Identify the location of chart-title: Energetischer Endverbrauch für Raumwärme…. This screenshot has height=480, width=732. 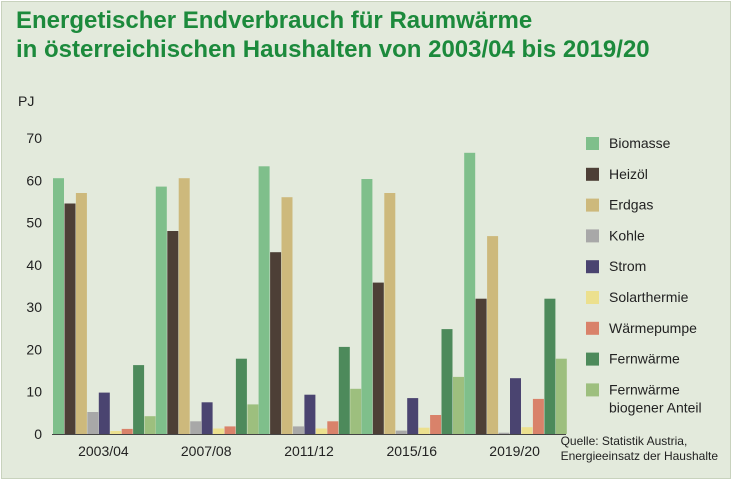
(366, 35).